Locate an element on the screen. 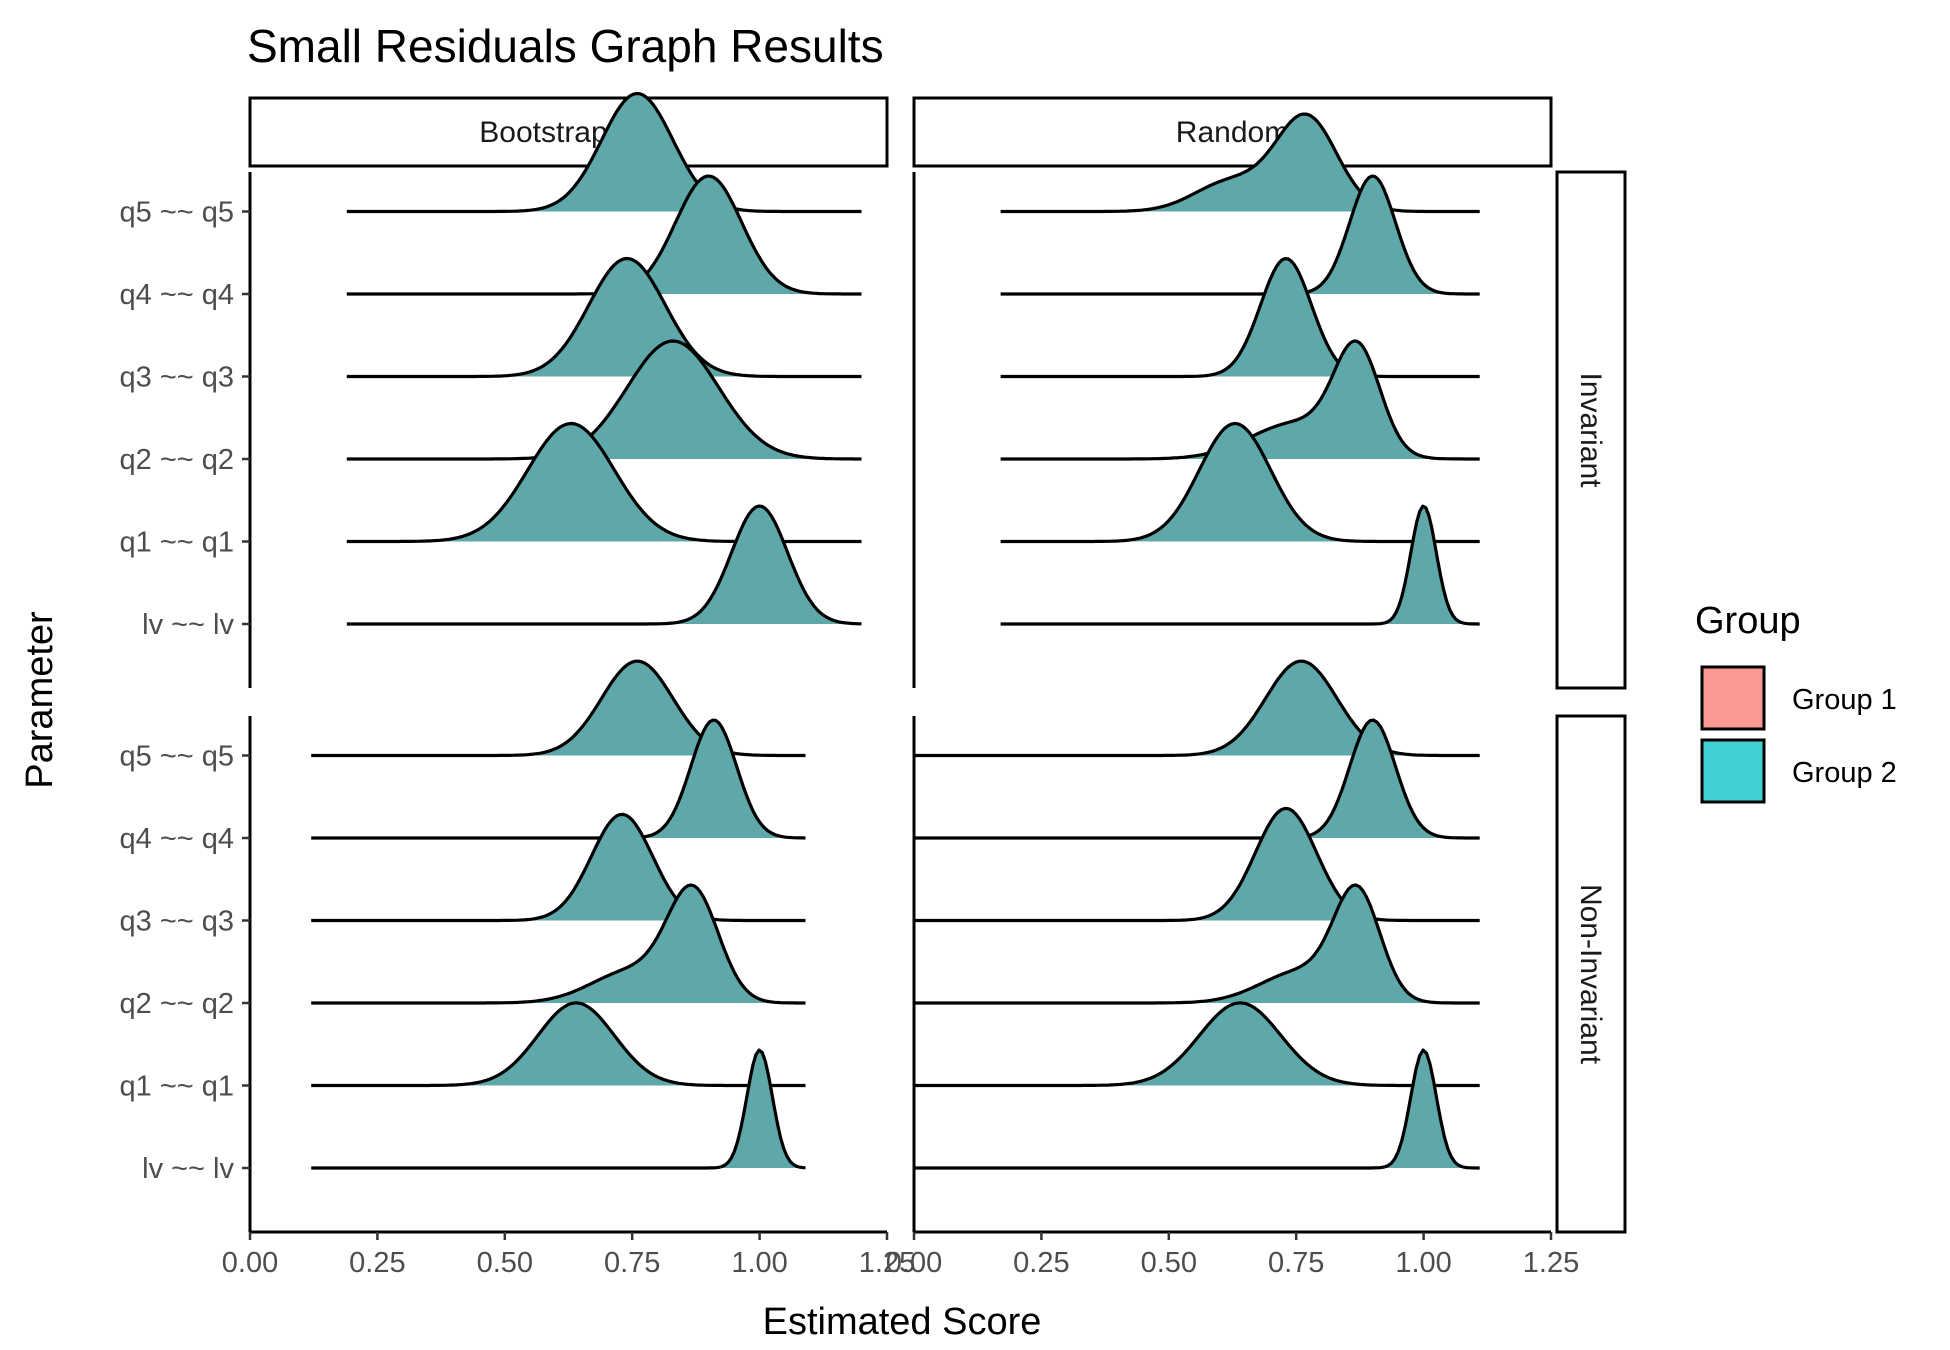 The height and width of the screenshot is (1350, 1950). strip-random is located at coordinates (1232, 132).